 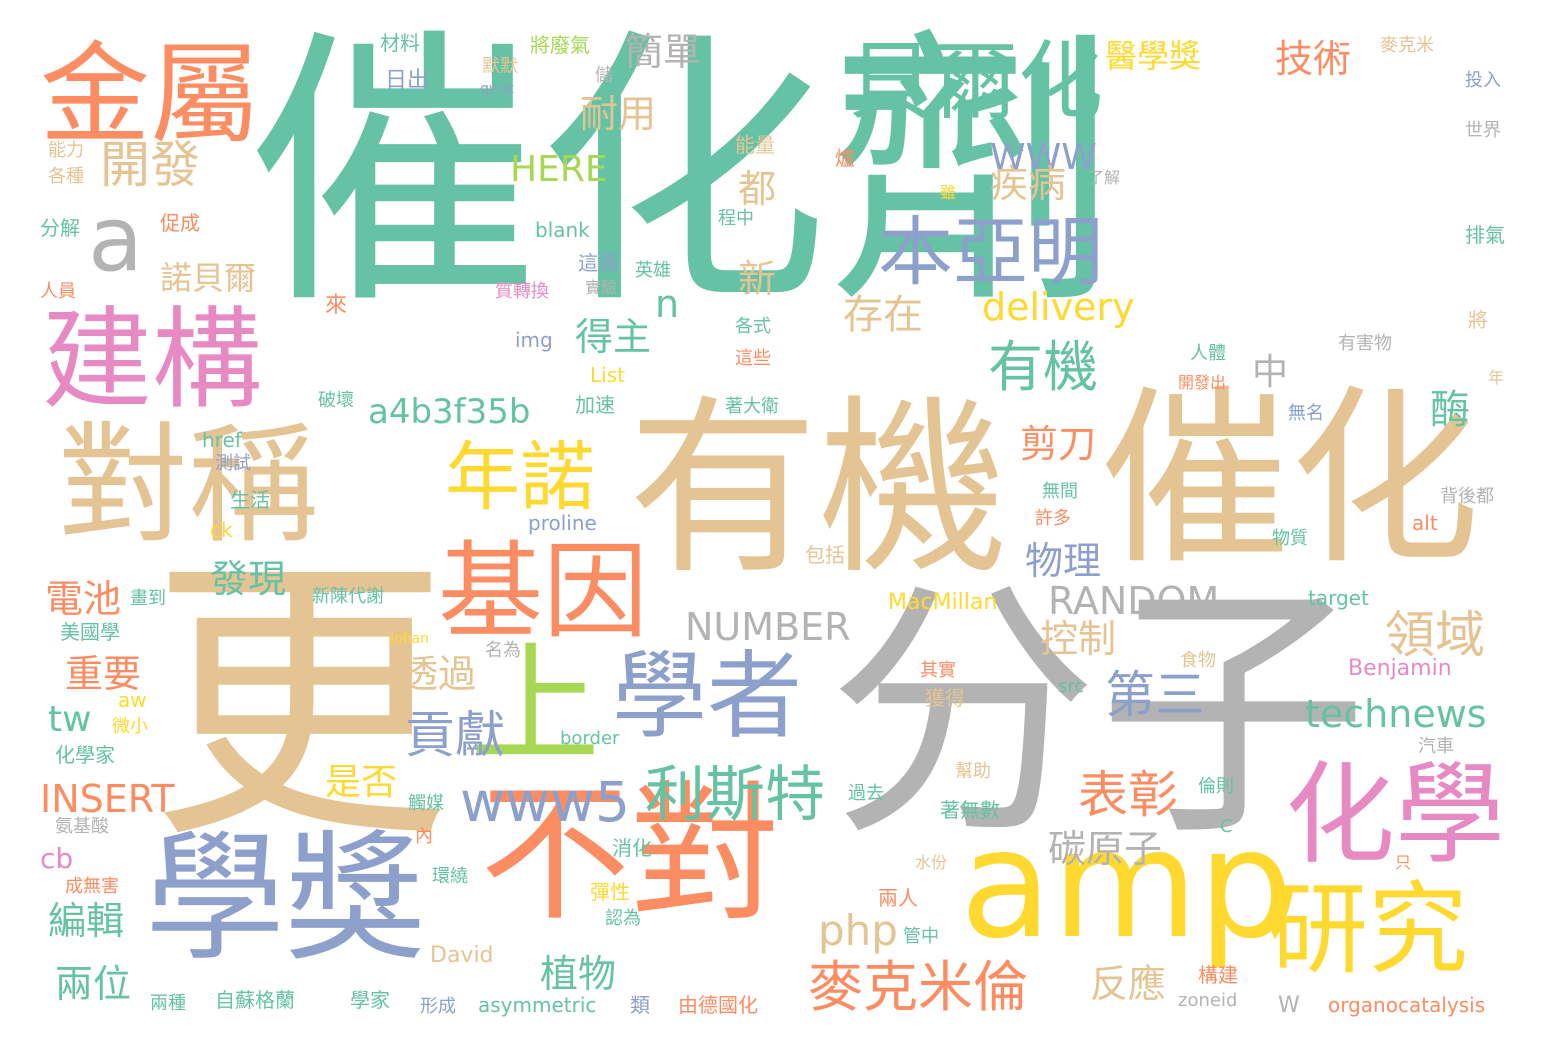 I want to click on cloud-word: 領域, so click(x=1435, y=635).